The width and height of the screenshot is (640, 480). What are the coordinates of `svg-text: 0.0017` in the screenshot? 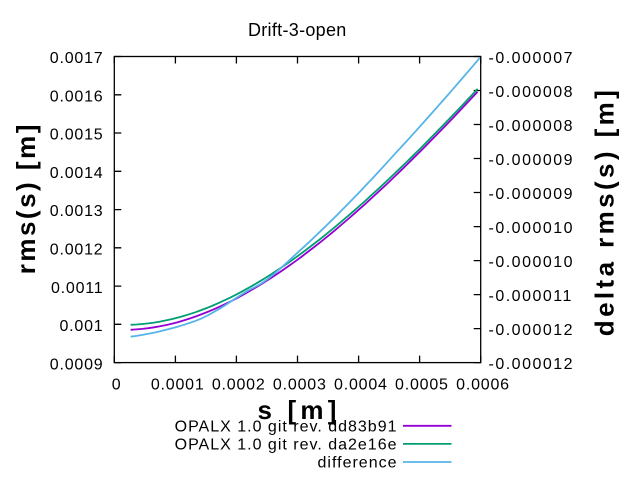 It's located at (77, 58).